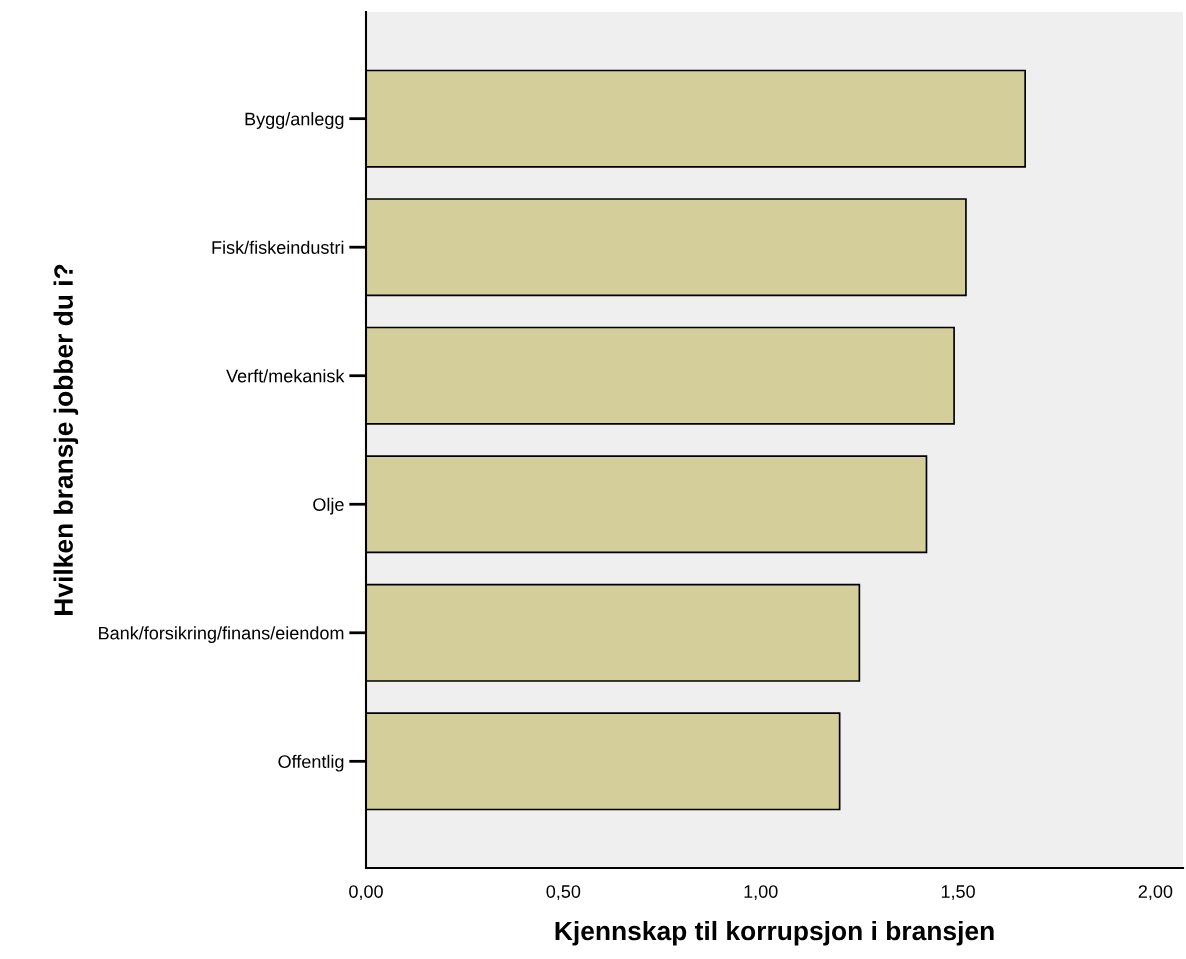 The width and height of the screenshot is (1186, 959). Describe the element at coordinates (311, 763) in the screenshot. I see `y-tick-label: Offentlig` at that location.